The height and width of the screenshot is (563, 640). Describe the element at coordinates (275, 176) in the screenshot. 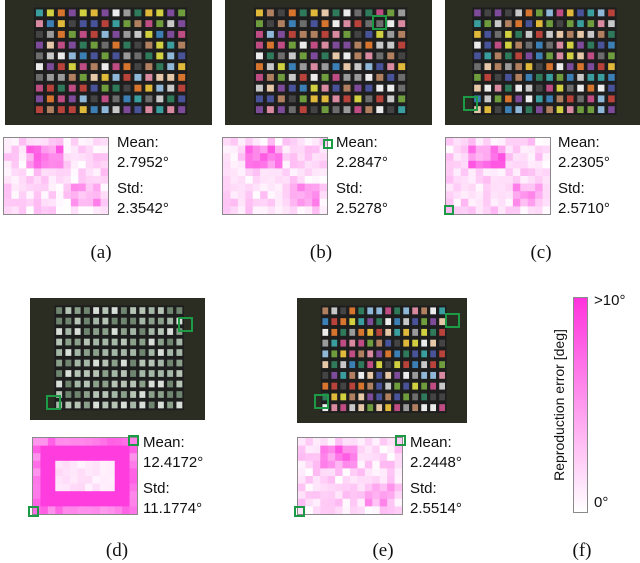

I see `heatmap-b` at that location.